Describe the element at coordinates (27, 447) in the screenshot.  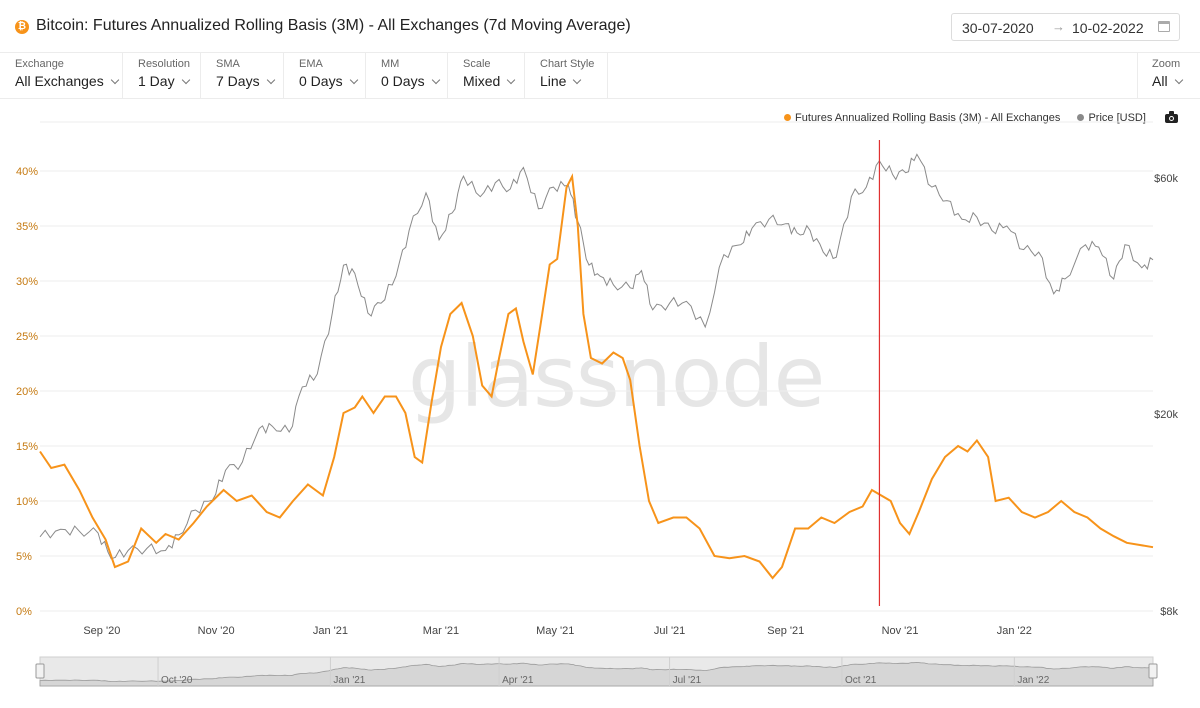
I see `y-tick-label: 15%` at that location.